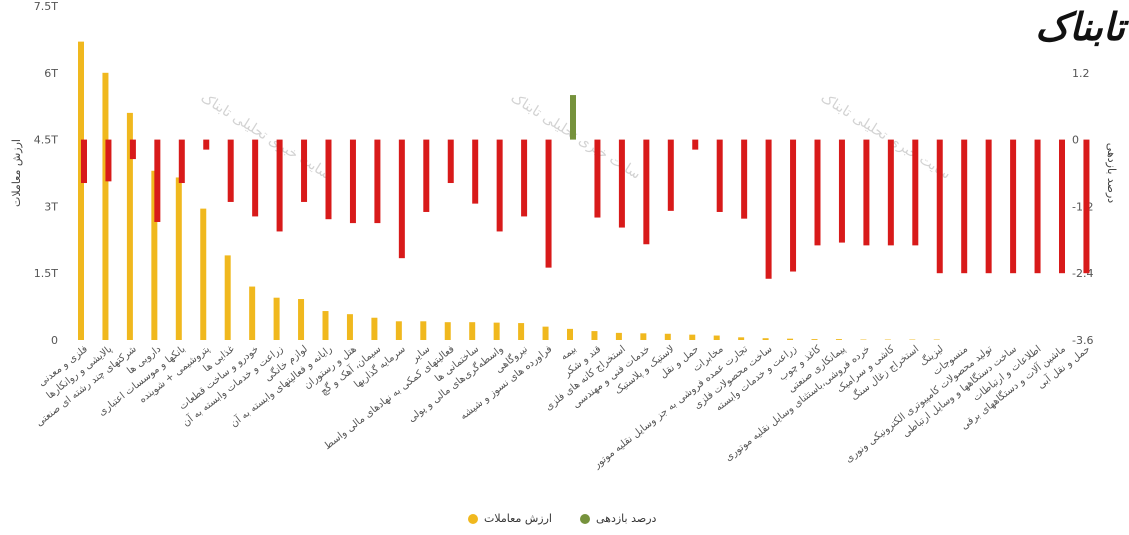 Image resolution: width=1129 pixels, height=535 pixels. I want to click on right-tick-label: -1.2, so click(1082, 206).